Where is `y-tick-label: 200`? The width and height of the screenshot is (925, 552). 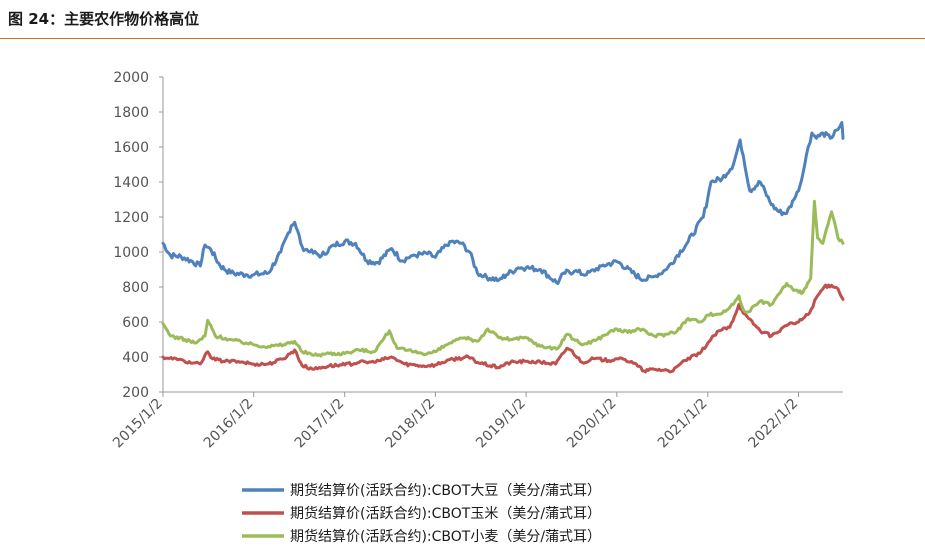 y-tick-label: 200 is located at coordinates (135, 393).